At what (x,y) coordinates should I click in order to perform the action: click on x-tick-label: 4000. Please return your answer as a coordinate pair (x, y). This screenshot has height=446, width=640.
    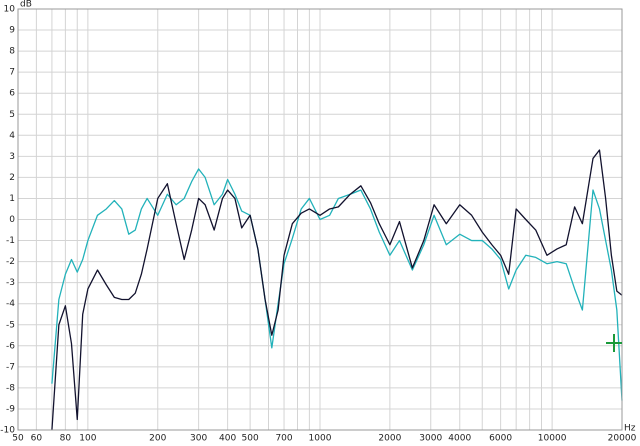
    Looking at the image, I should click on (459, 439).